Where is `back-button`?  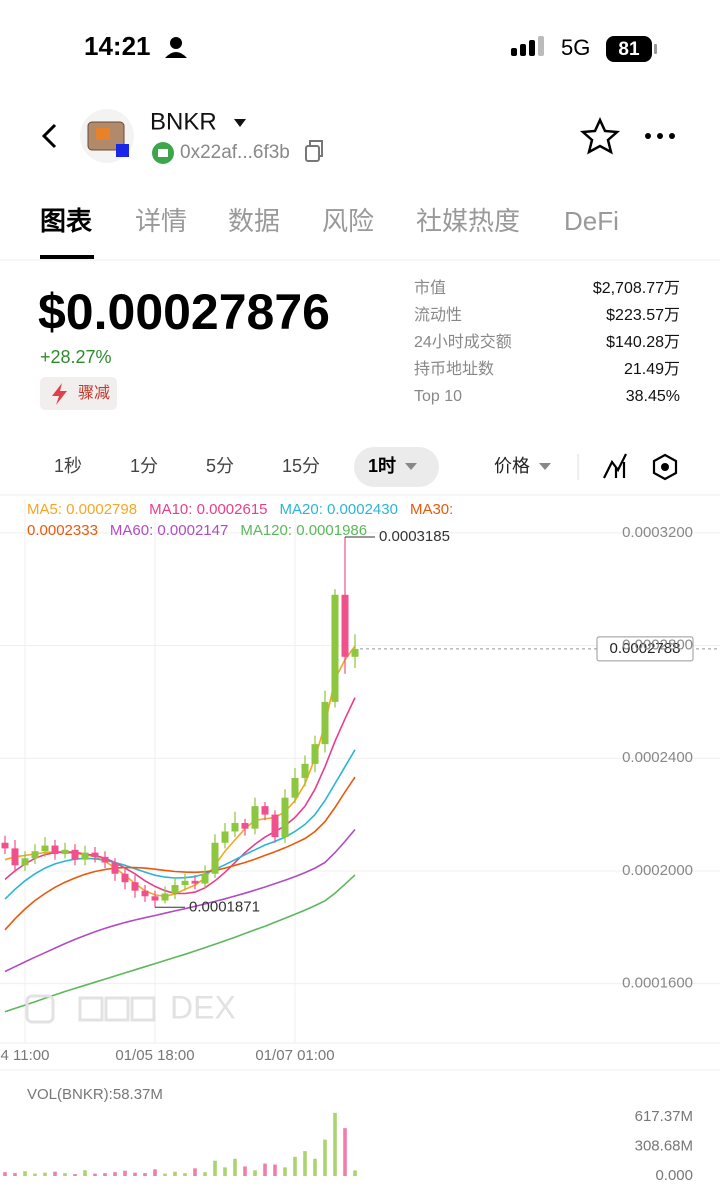
back-button is located at coordinates (49, 136).